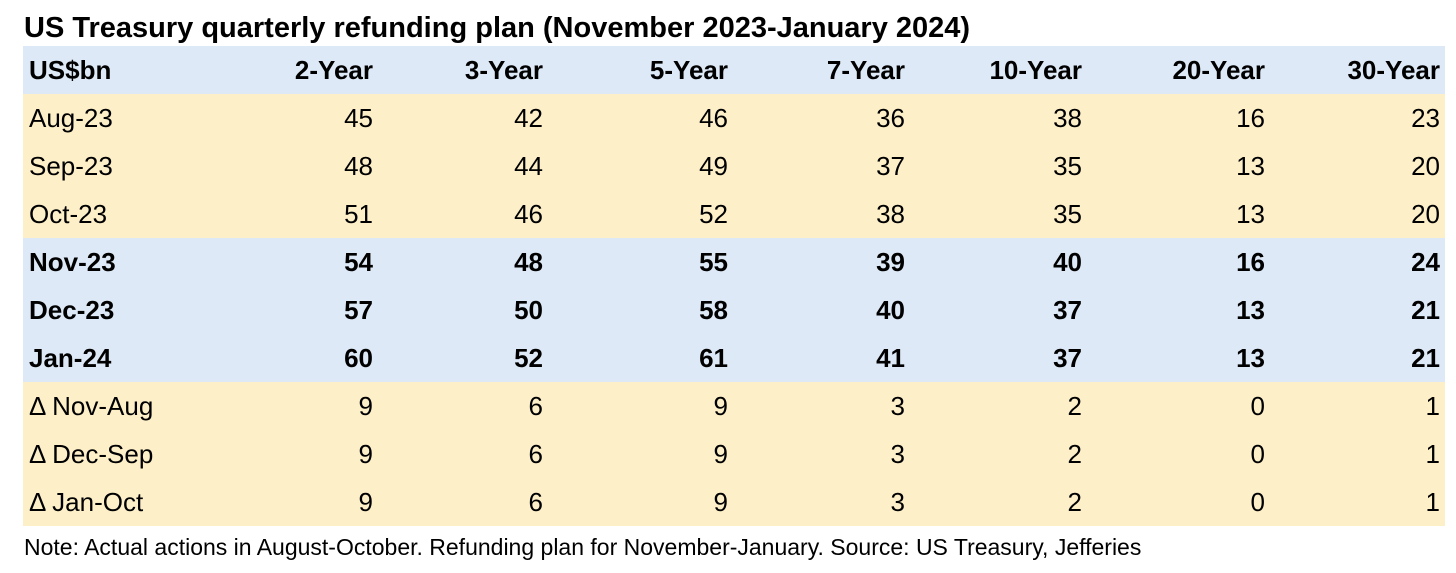  What do you see at coordinates (528, 166) in the screenshot?
I see `table-cell: 44` at bounding box center [528, 166].